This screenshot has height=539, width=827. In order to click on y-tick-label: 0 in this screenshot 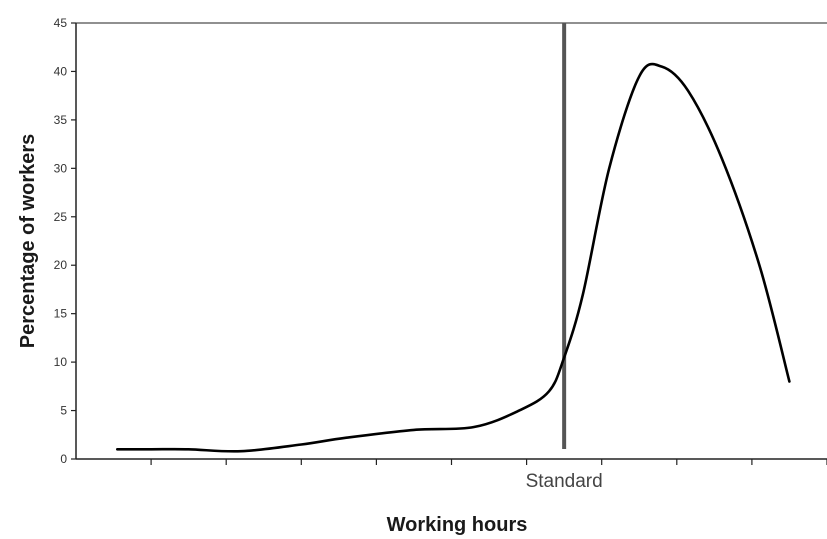, I will do `click(63, 459)`.